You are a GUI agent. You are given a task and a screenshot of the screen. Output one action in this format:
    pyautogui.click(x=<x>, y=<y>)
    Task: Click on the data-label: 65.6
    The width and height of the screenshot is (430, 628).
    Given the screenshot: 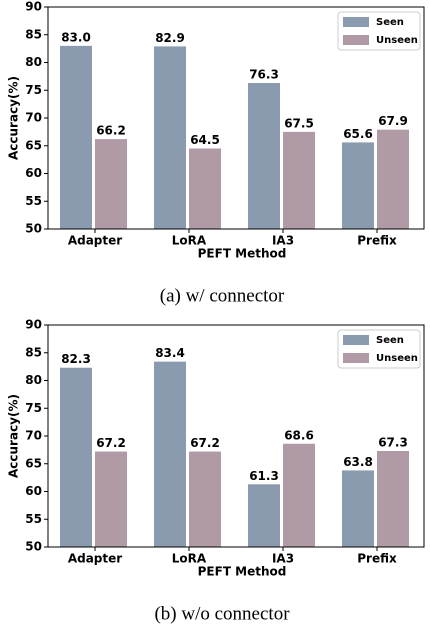 What is the action you would take?
    pyautogui.click(x=358, y=134)
    